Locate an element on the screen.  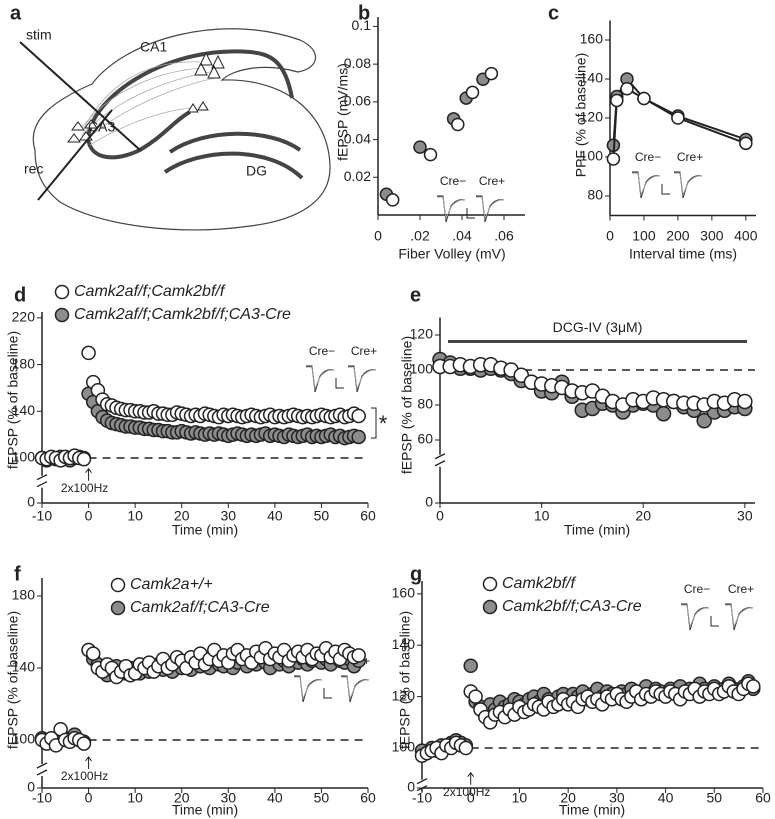
x-tick-label: 300 is located at coordinates (712, 236).